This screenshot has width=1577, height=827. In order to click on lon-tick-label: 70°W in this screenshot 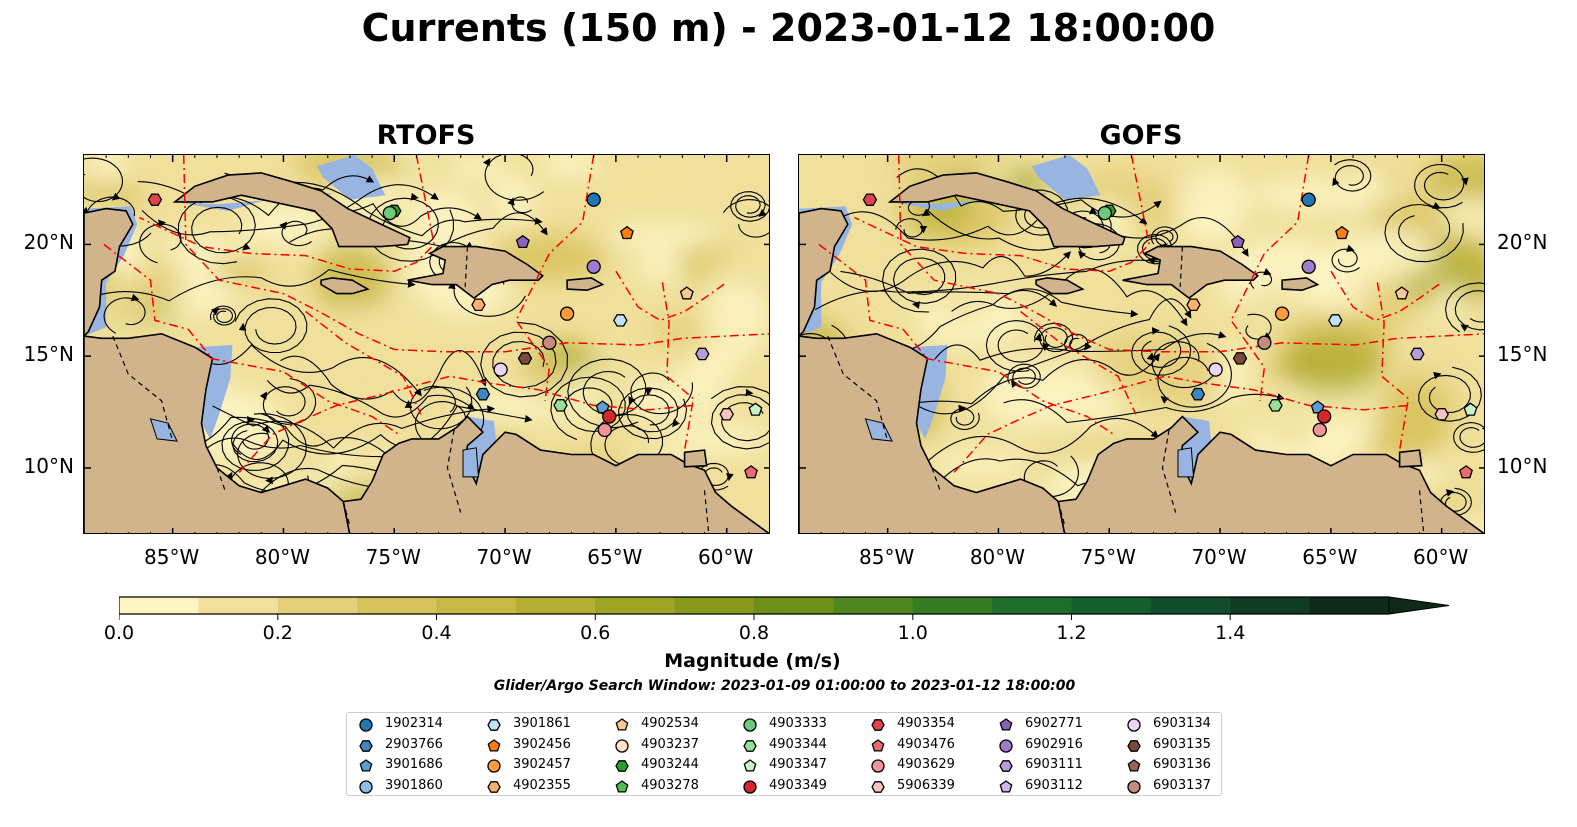, I will do `click(504, 557)`.